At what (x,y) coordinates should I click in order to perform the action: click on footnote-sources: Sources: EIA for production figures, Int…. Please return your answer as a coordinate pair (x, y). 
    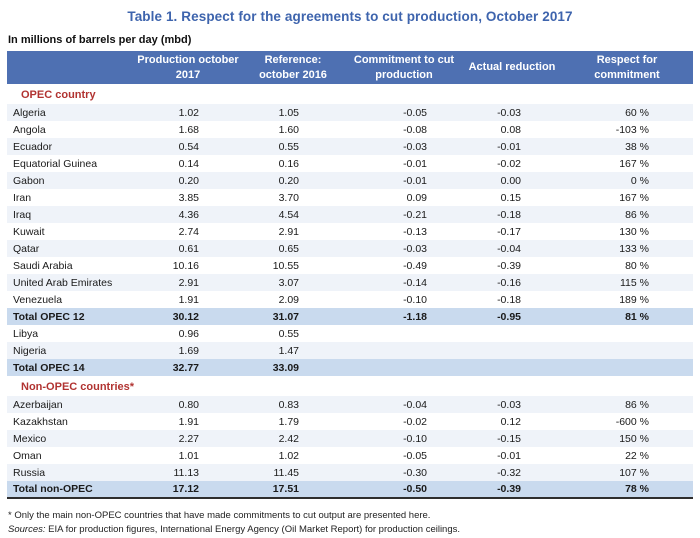
    Looking at the image, I should click on (354, 530).